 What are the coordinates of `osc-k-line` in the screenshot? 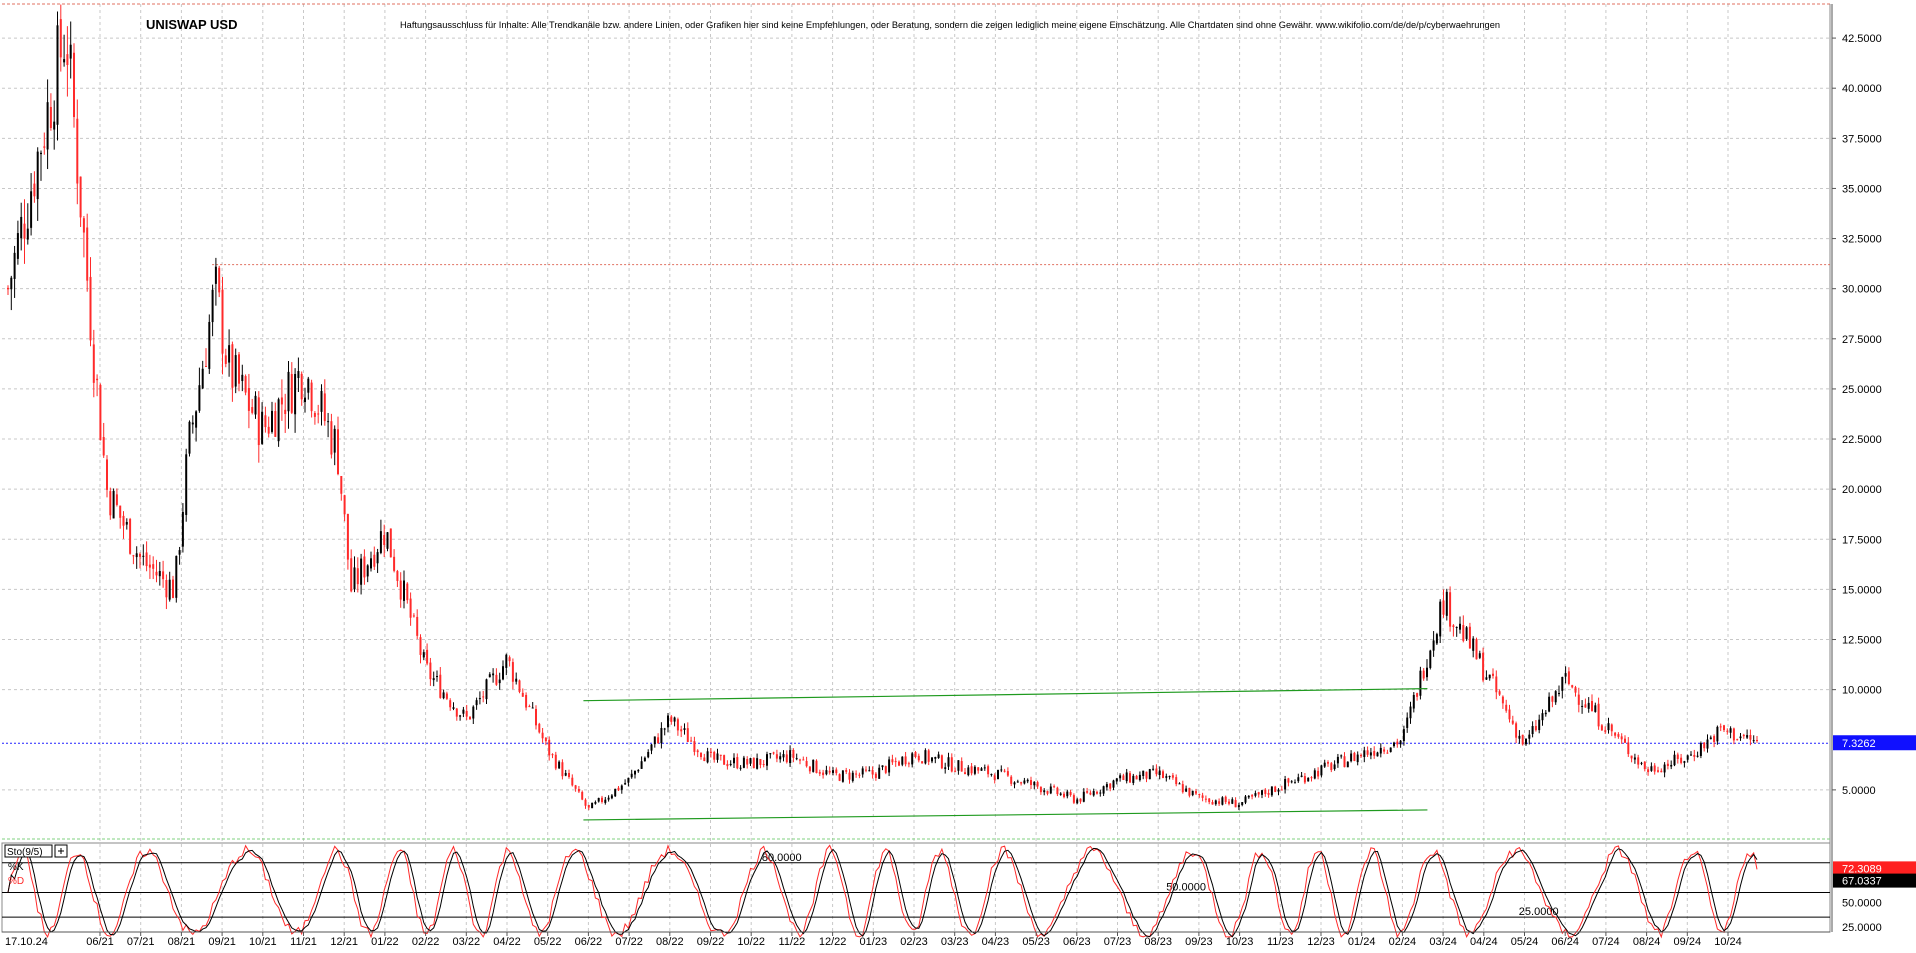 It's located at (882, 891).